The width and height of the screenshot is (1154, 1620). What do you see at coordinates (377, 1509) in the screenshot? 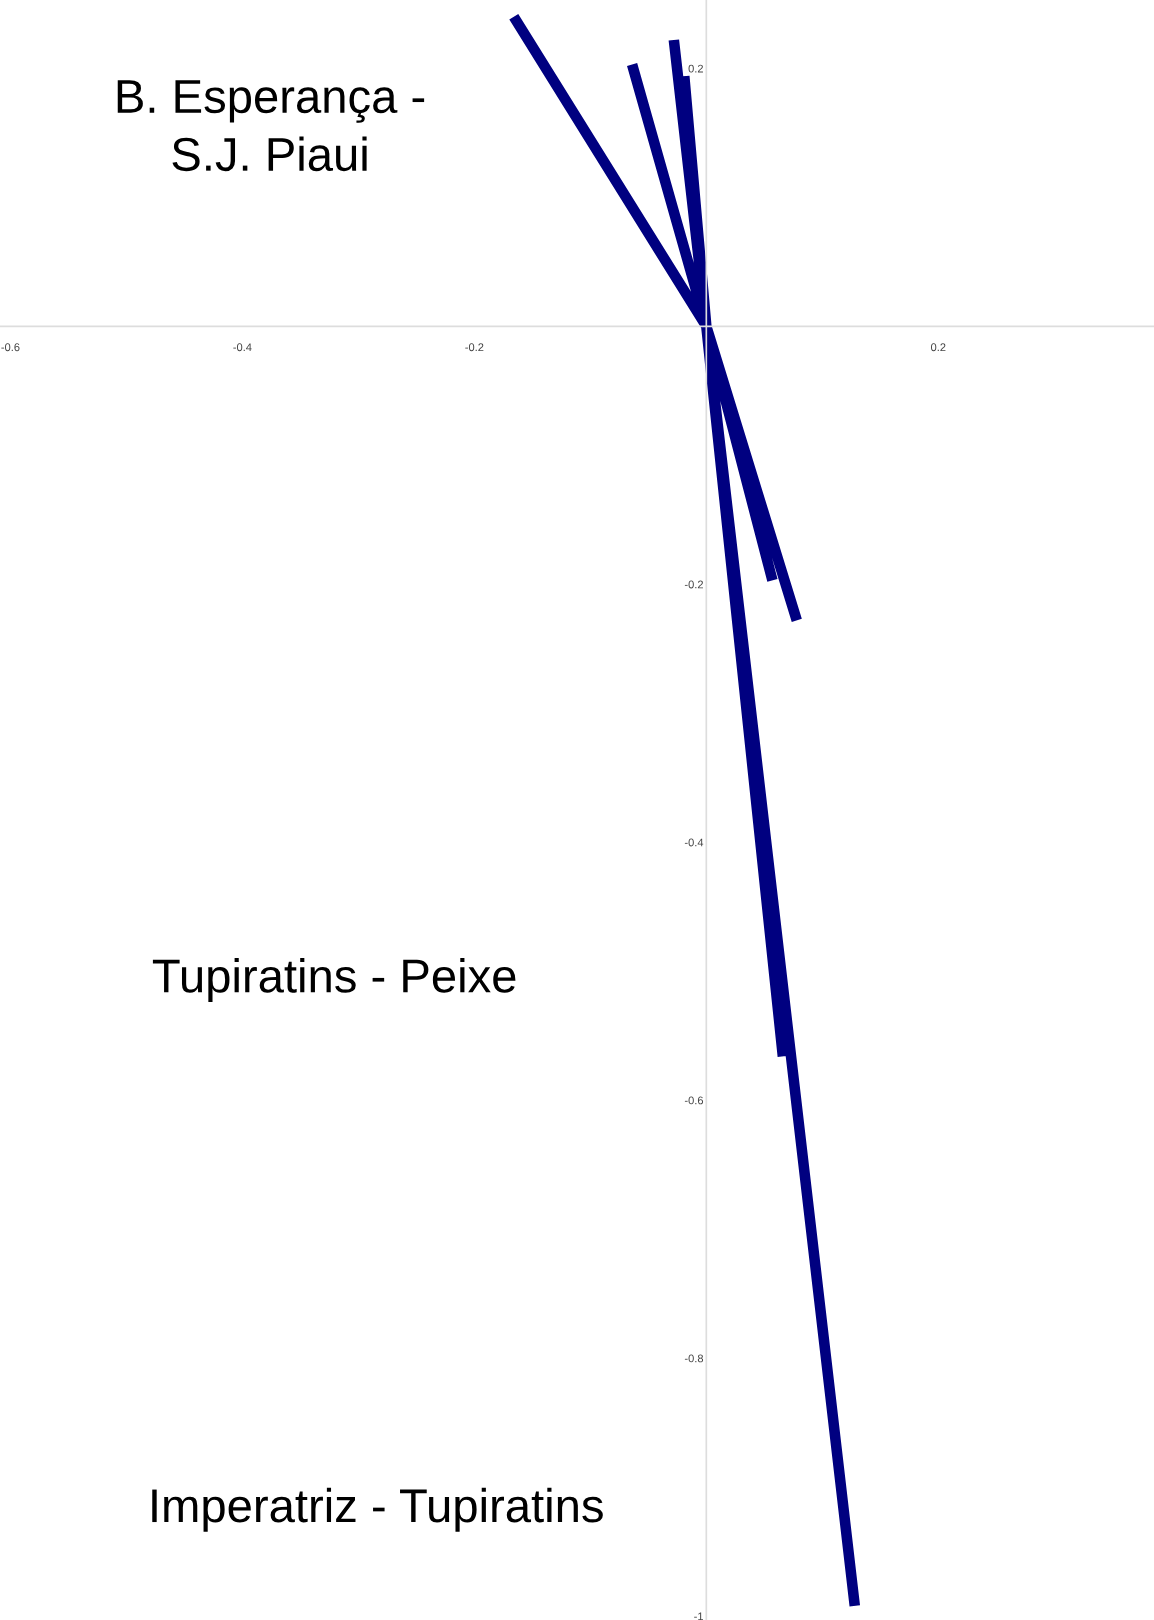
I see `annotation: Imperatriz - Tupiratins` at bounding box center [377, 1509].